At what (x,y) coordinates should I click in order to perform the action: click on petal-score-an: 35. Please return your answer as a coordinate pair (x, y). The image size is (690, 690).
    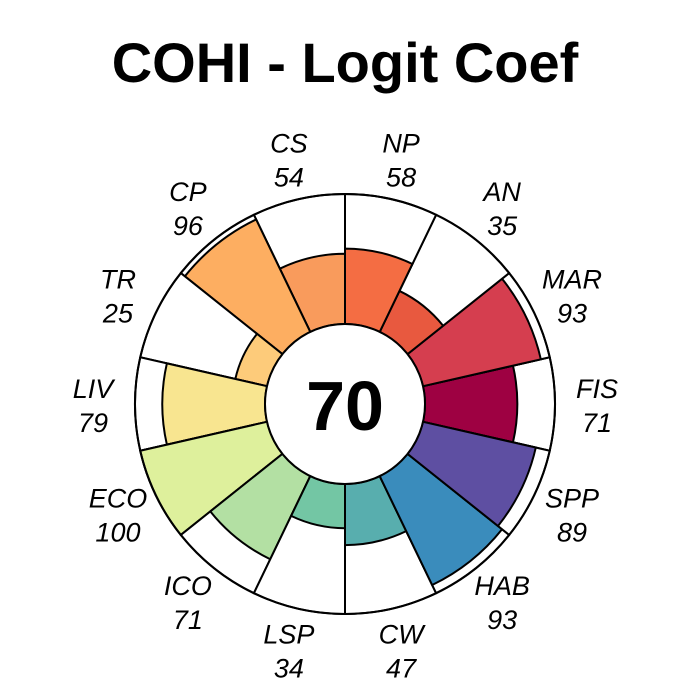
    Looking at the image, I should click on (502, 226).